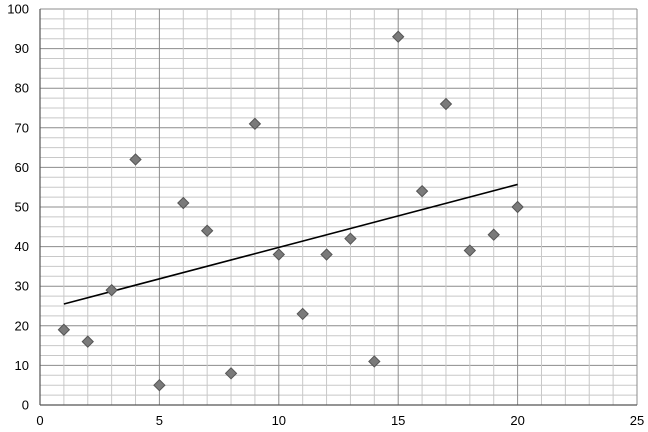  Describe the element at coordinates (25, 405) in the screenshot. I see `y-tick-label: 0` at that location.